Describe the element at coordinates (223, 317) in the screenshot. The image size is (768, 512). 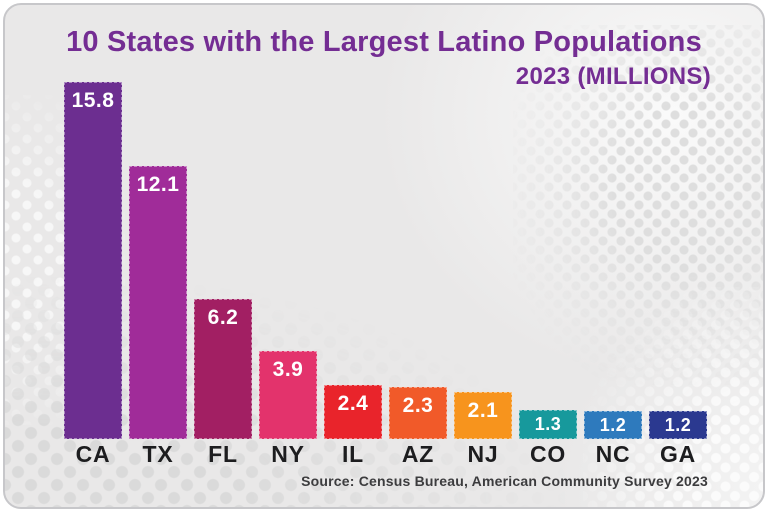
I see `bar-value-fl: 6.2` at that location.